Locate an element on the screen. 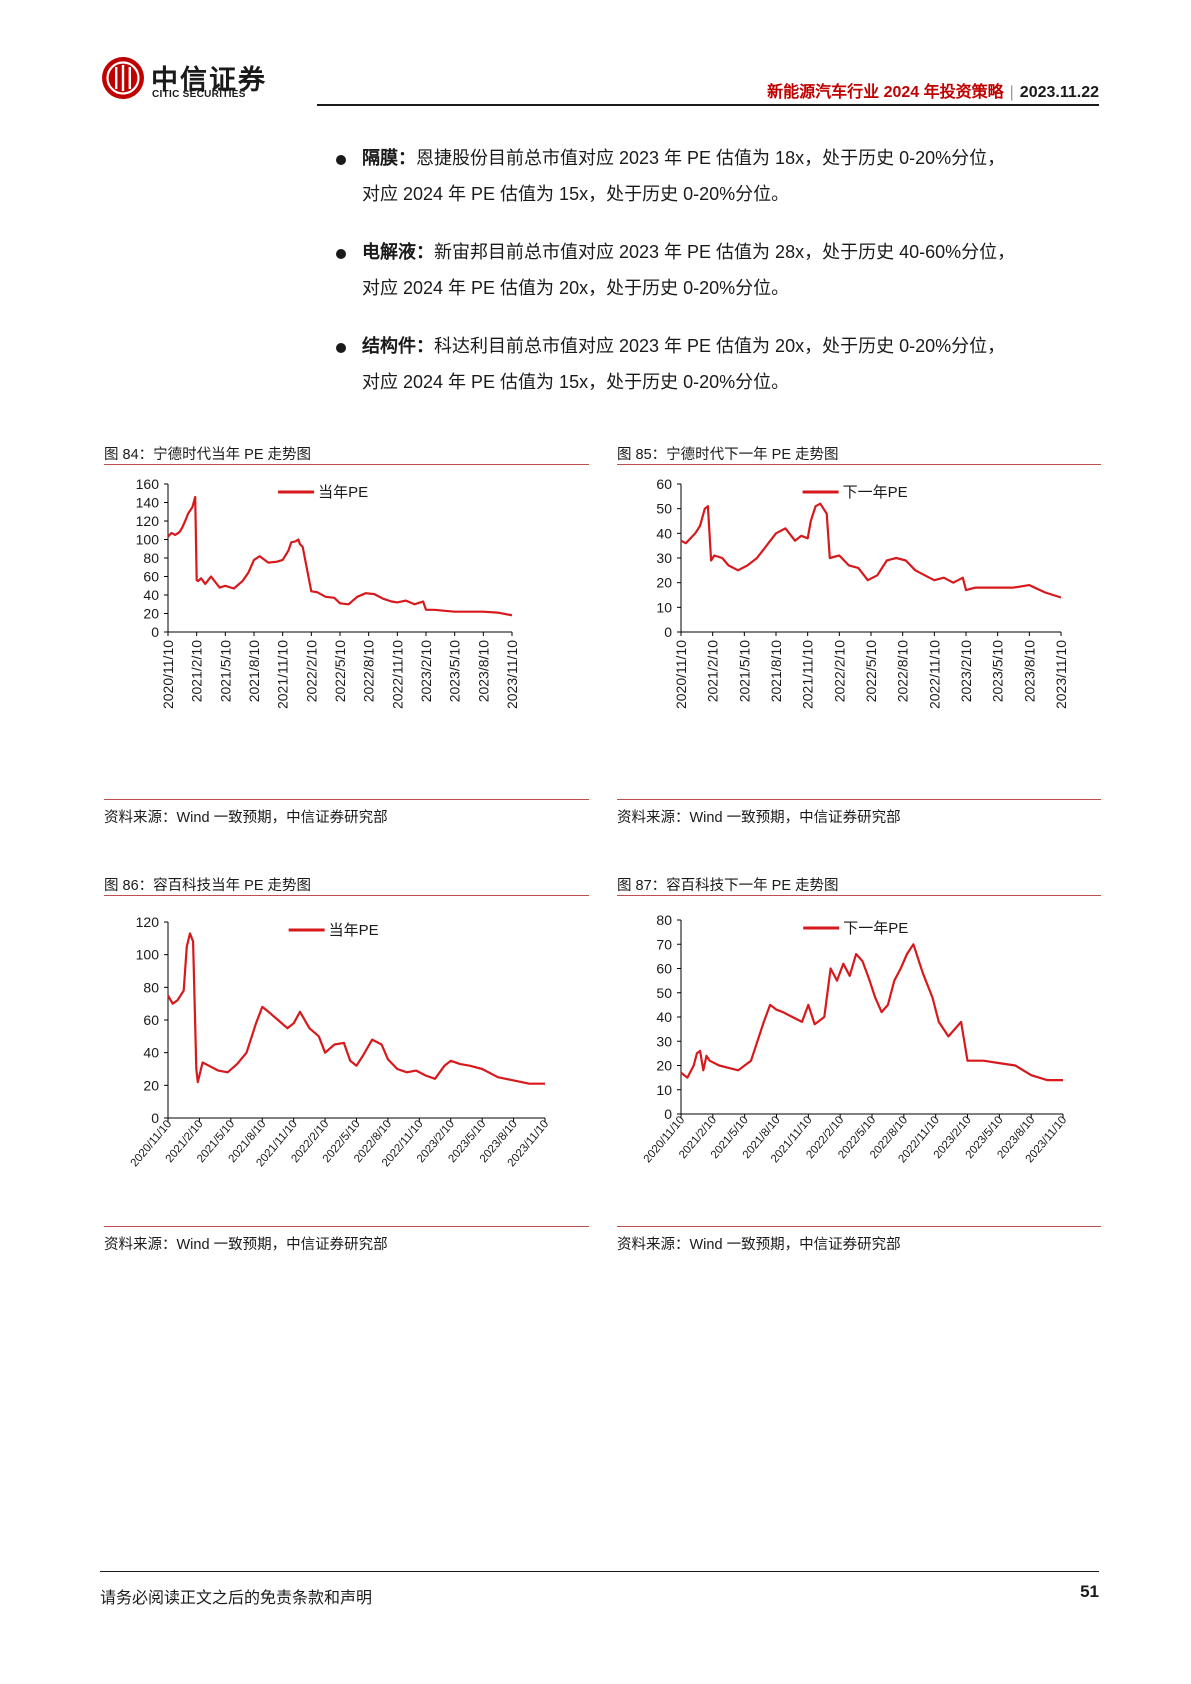  y-tick-label: 160 is located at coordinates (148, 484).